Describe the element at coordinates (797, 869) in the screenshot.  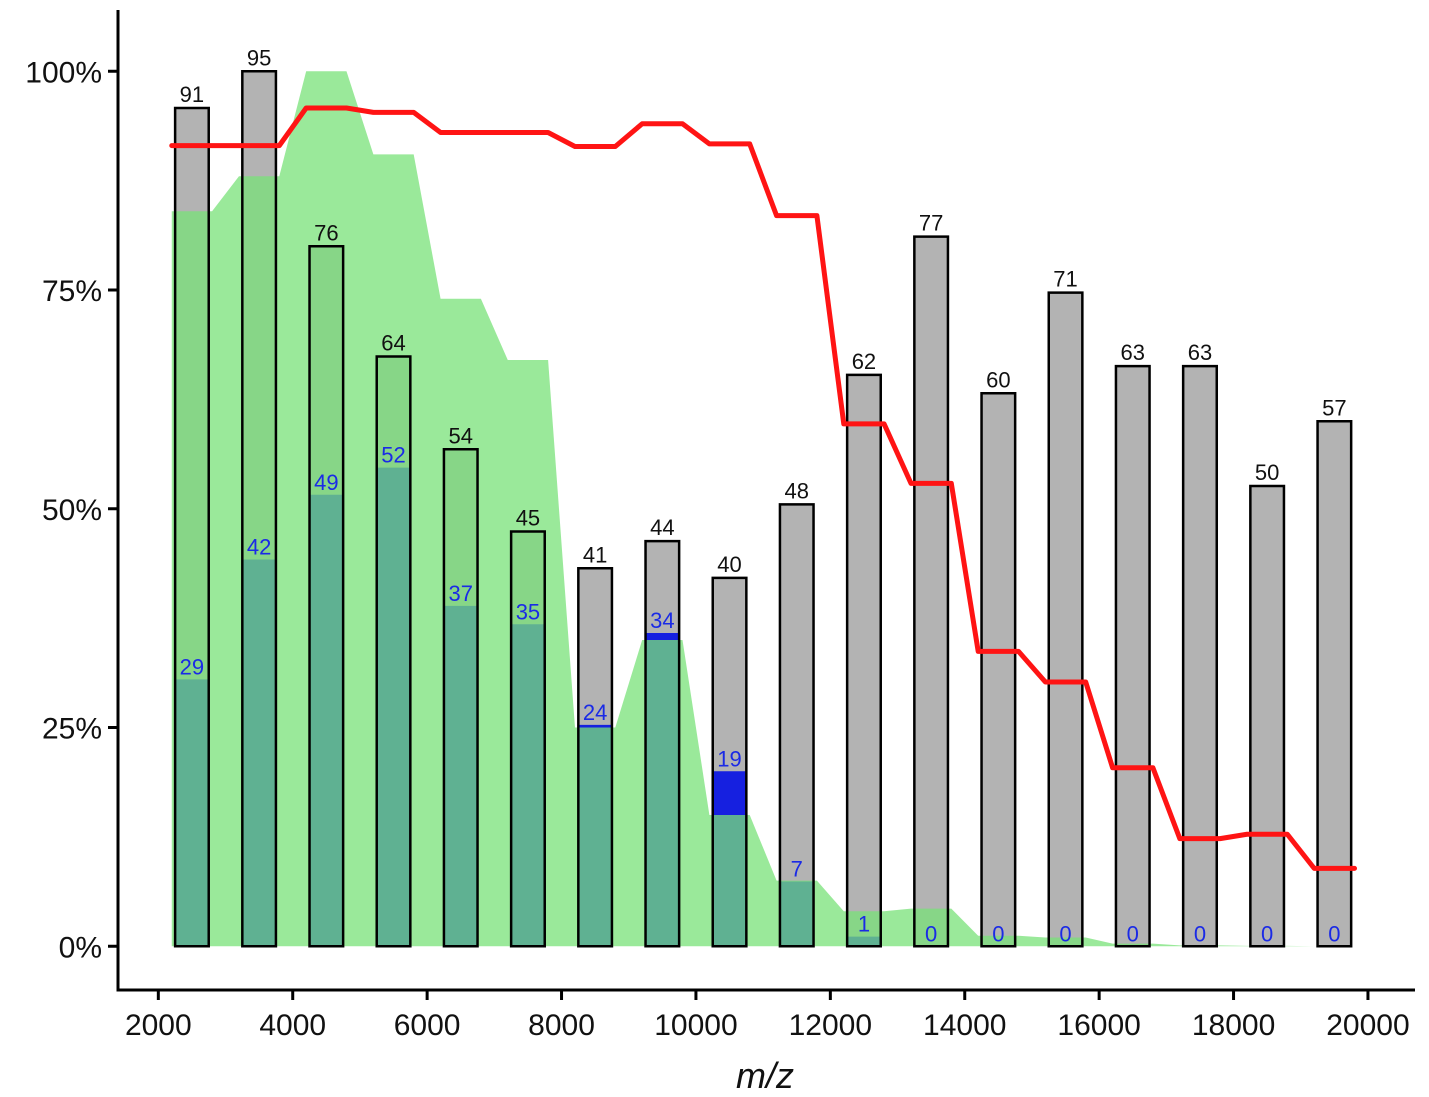
I see `matched-count-label: 7` at that location.